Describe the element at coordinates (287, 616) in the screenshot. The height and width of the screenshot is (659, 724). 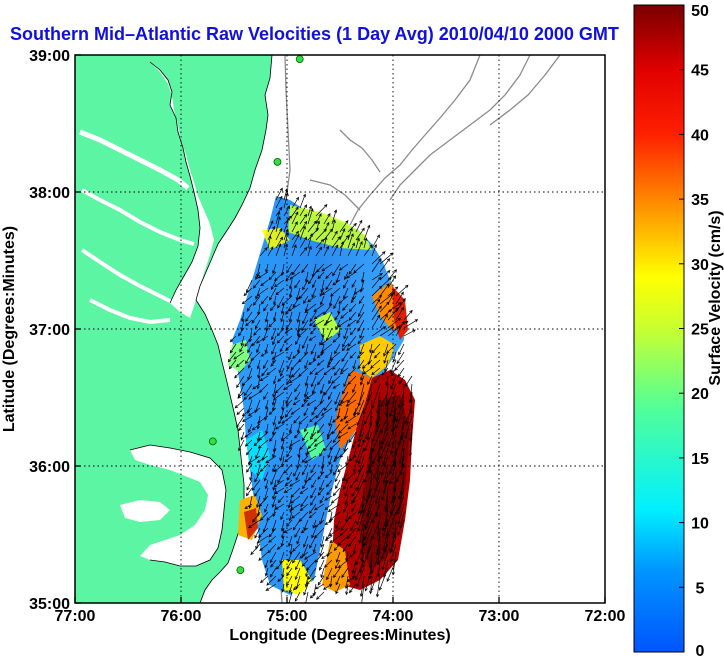
I see `x-tick-label: 75:00` at that location.